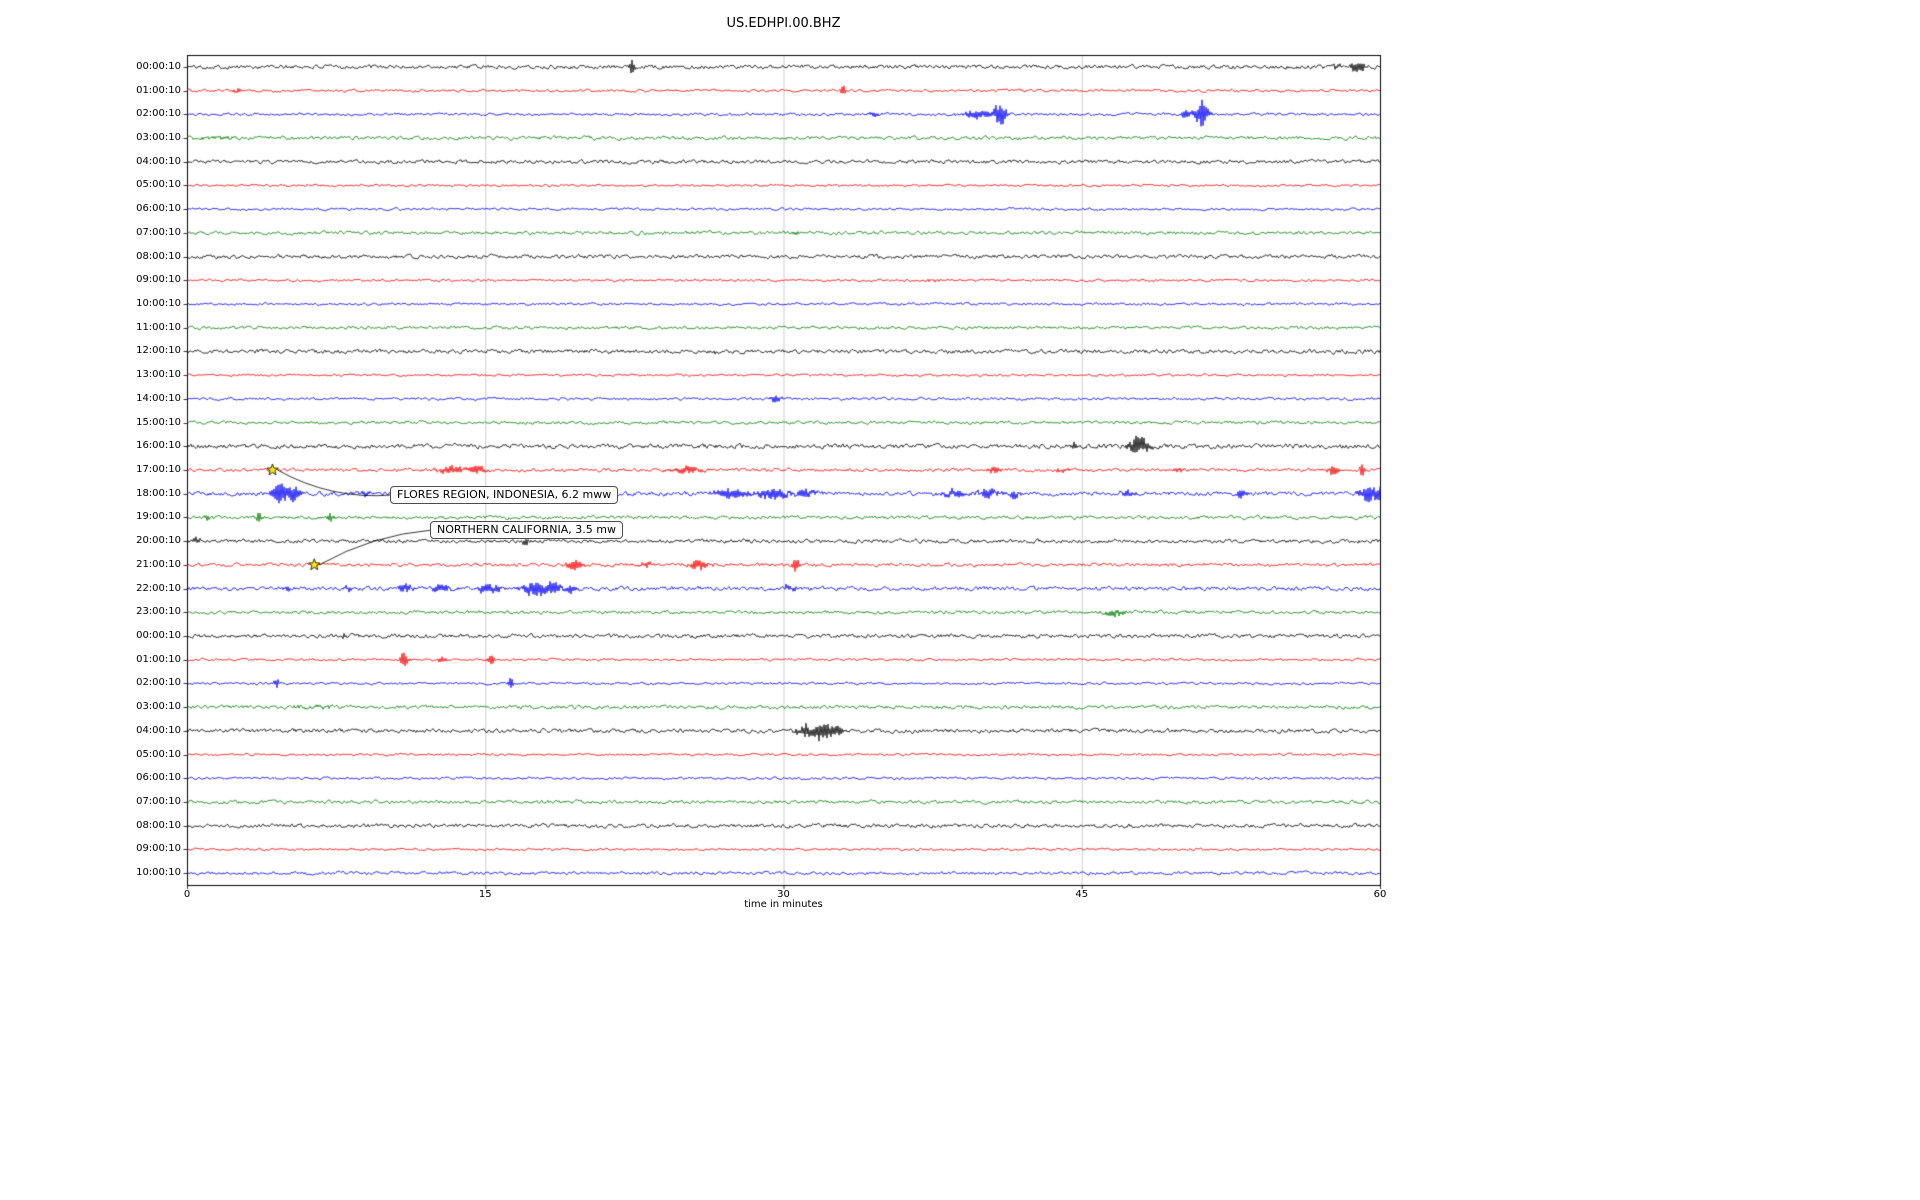 The height and width of the screenshot is (1200, 1920). I want to click on trace-label: 15:00:10, so click(158, 422).